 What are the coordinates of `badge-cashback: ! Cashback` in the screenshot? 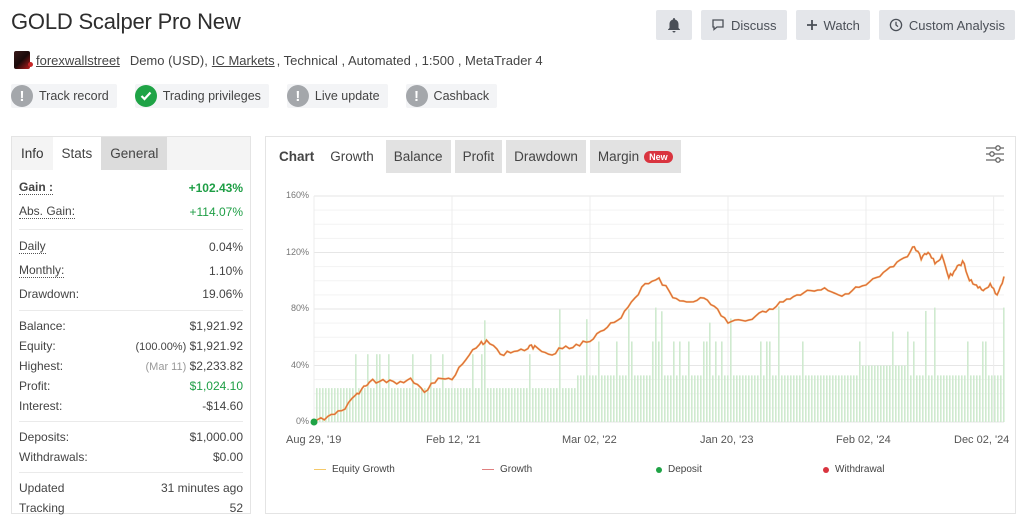 It's located at (451, 96).